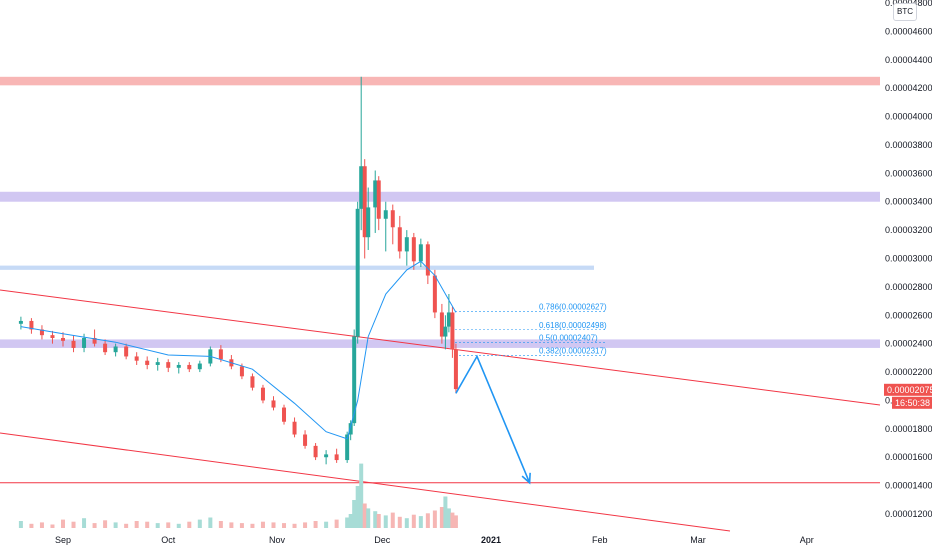 The width and height of the screenshot is (932, 550). I want to click on y-tick-label: 0.00004000, so click(908, 117).